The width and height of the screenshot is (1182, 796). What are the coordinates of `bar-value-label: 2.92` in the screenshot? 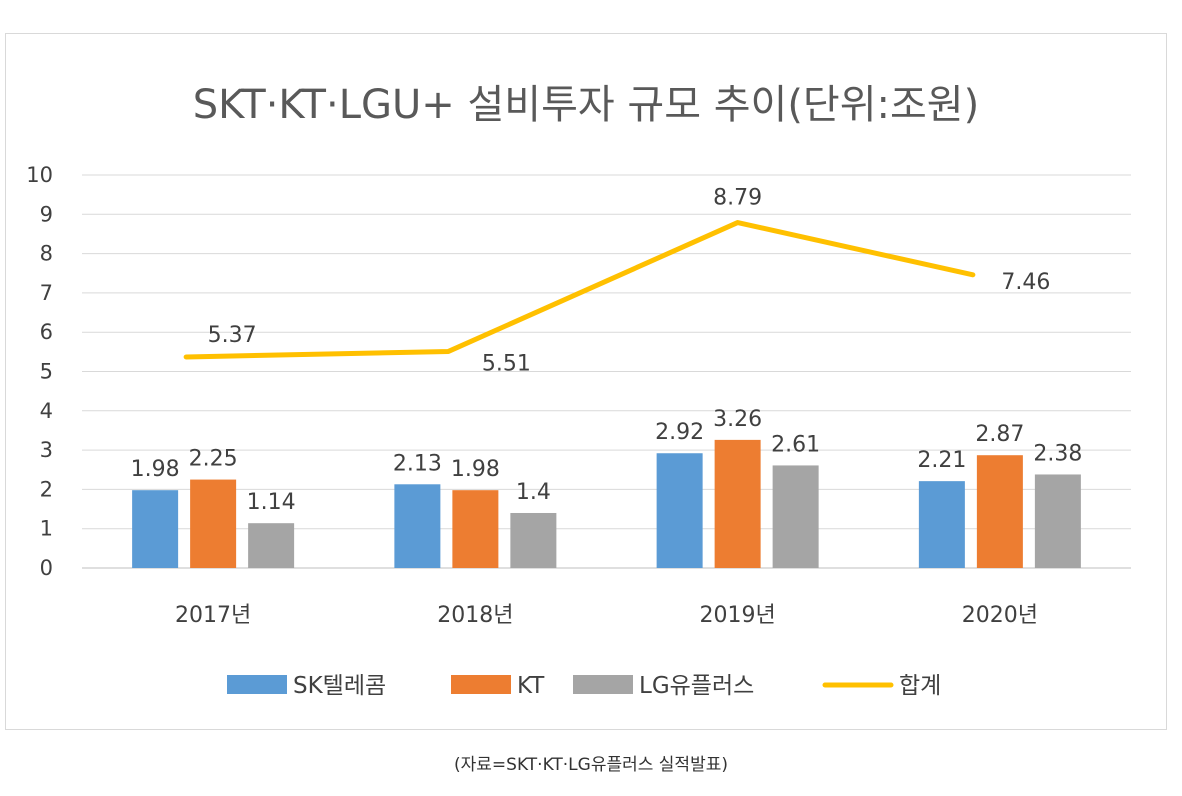 It's located at (679, 432).